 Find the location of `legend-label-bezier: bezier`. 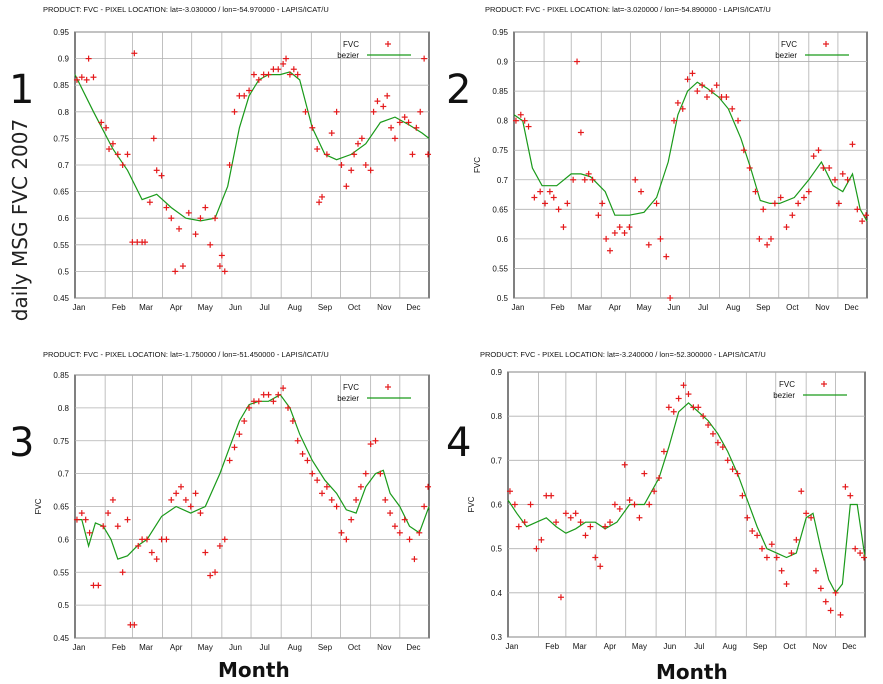

legend-label-bezier: bezier is located at coordinates (786, 55).